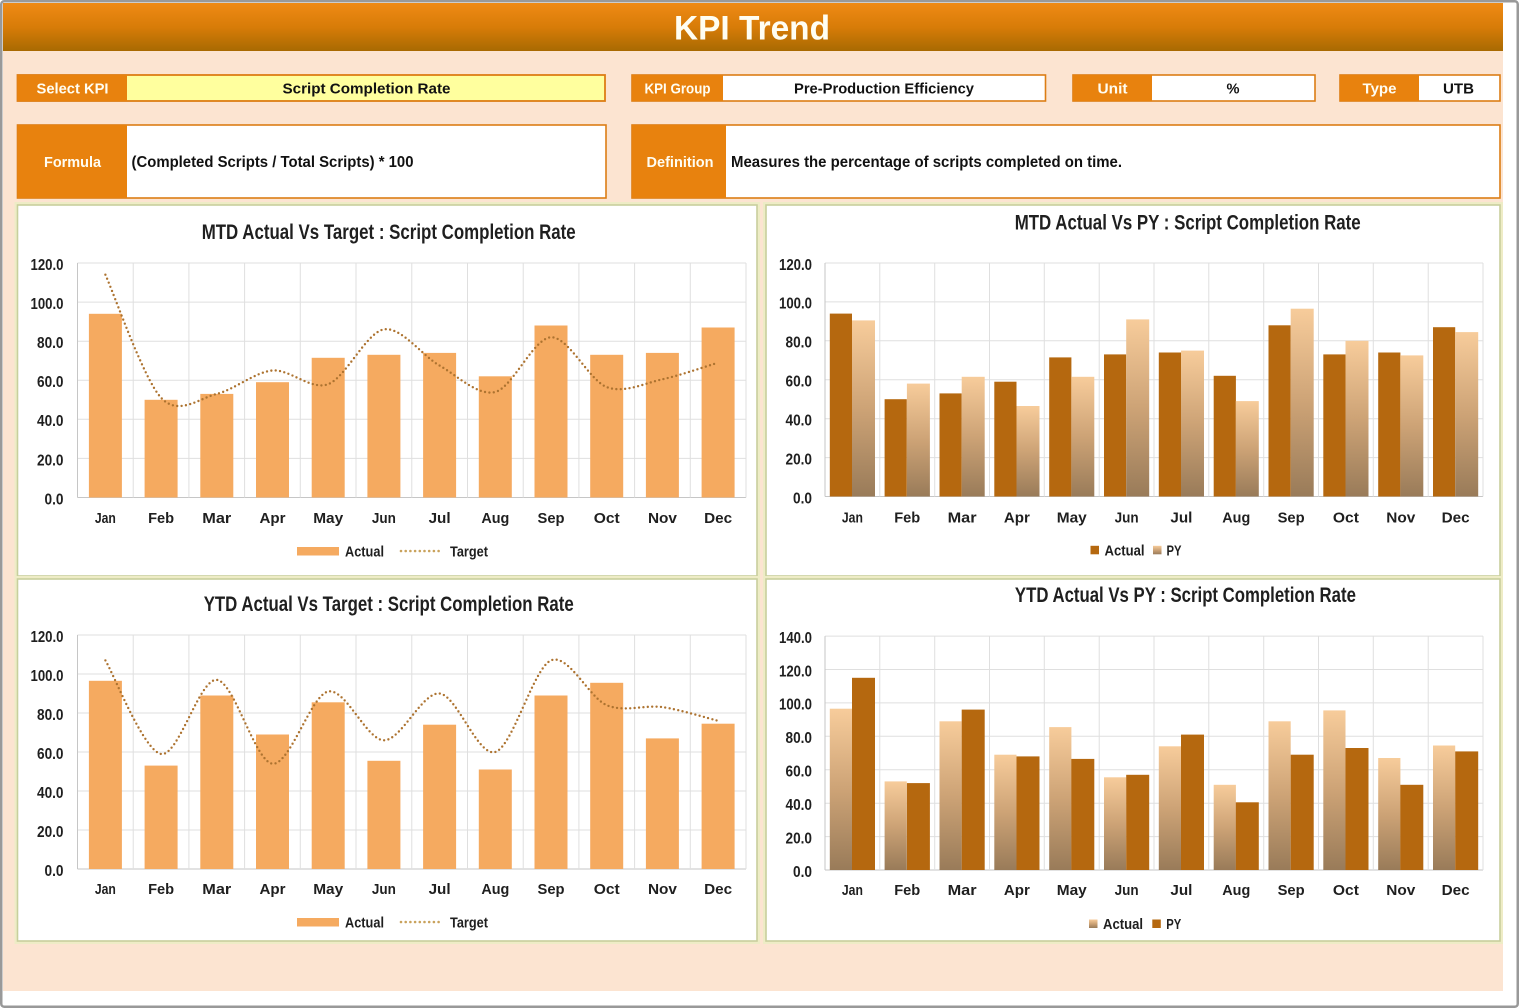 This screenshot has width=1519, height=1008. What do you see at coordinates (1113, 89) in the screenshot?
I see `svg-text: Unit` at bounding box center [1113, 89].